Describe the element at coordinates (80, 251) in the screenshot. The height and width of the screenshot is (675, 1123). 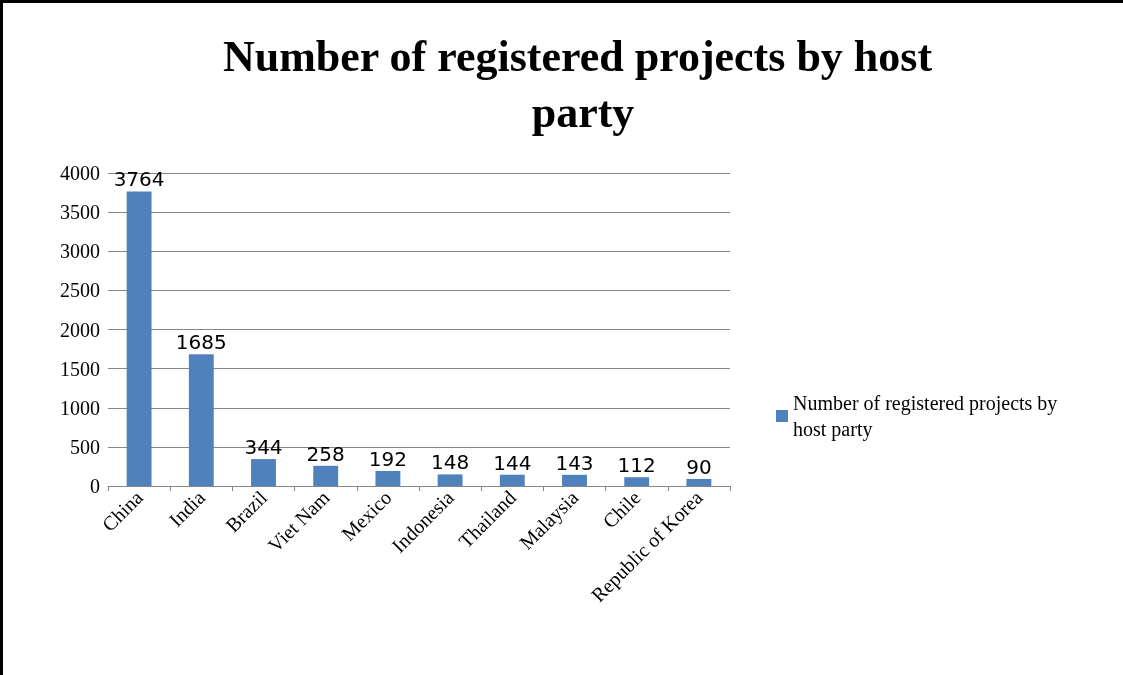
I see `y-tick-label: 3000` at that location.